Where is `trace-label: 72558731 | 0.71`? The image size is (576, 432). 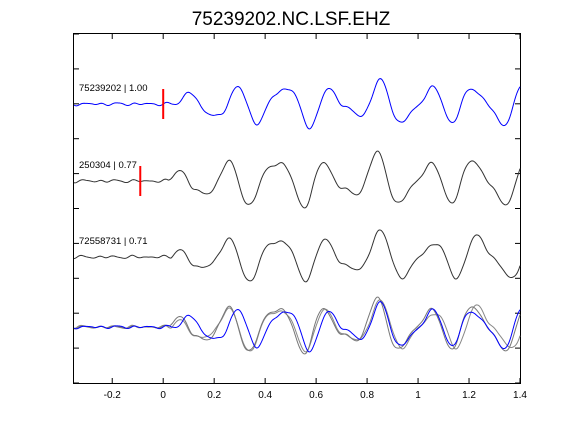 trace-label: 72558731 | 0.71 is located at coordinates (113, 241).